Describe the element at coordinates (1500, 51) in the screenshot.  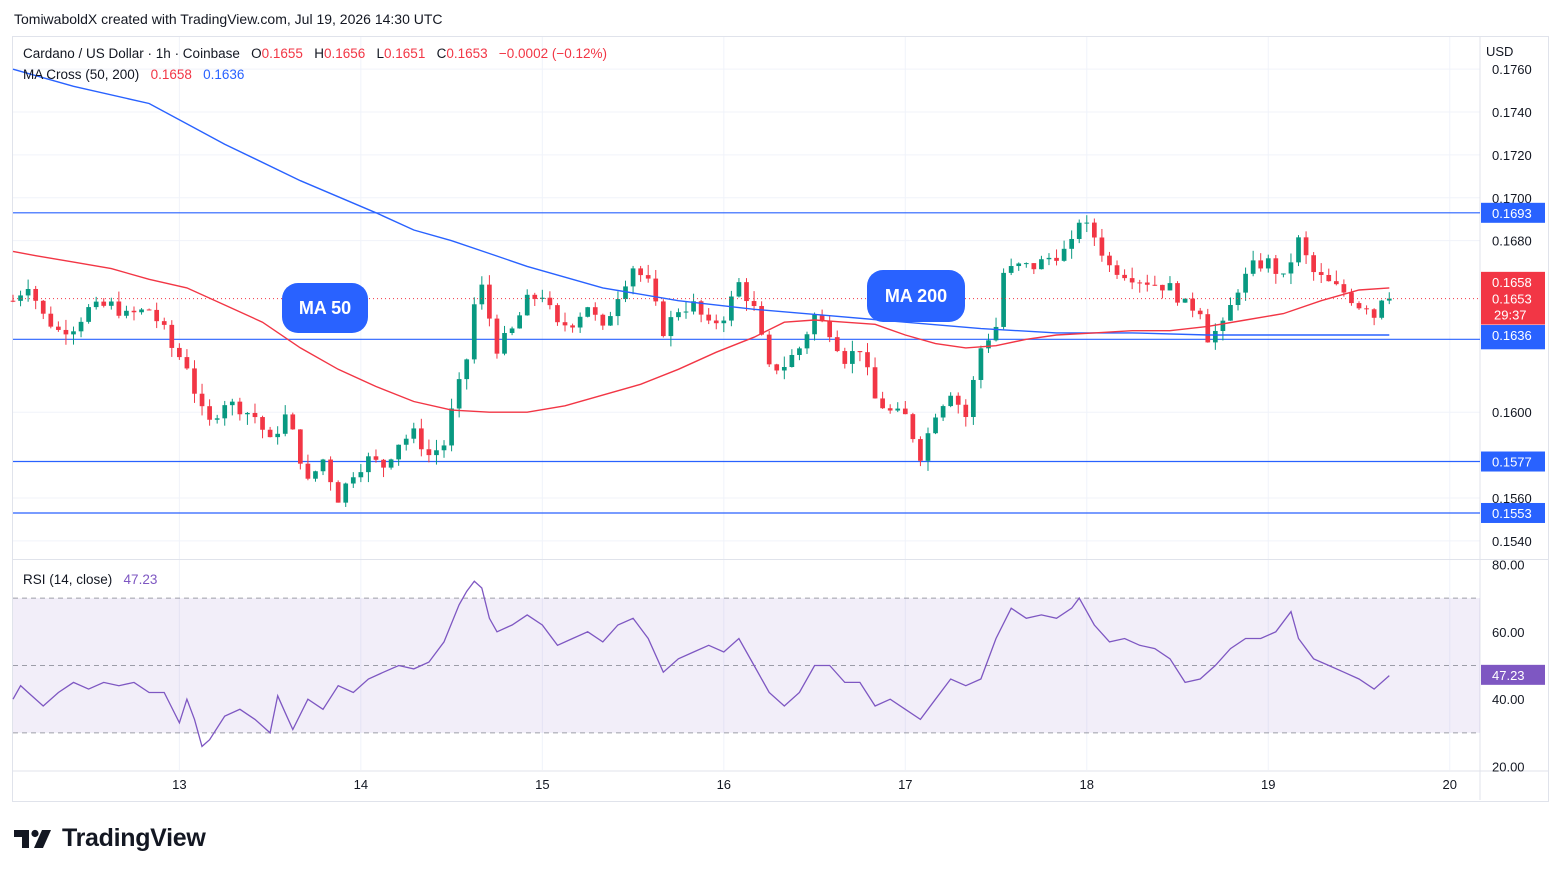
I see `currency-label: USD` at that location.